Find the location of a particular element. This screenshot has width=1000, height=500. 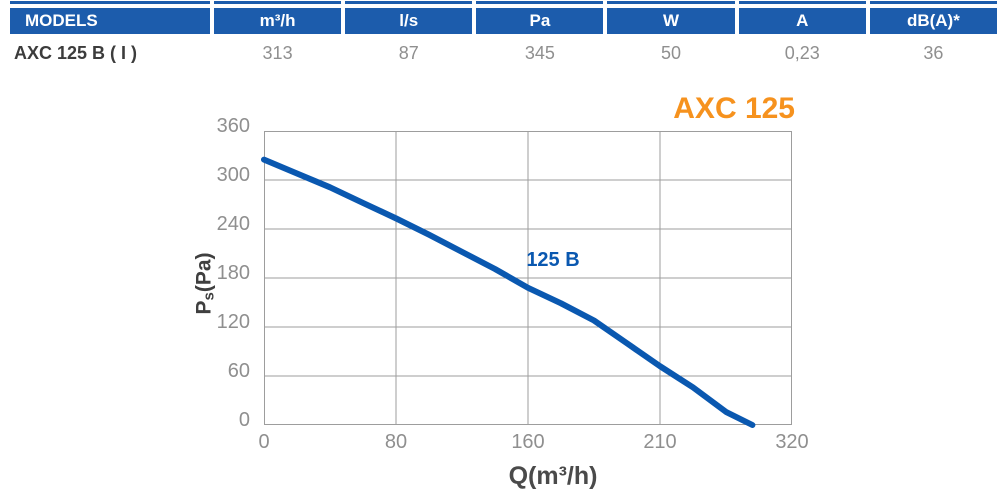

value-m3h: 313 is located at coordinates (277, 52).